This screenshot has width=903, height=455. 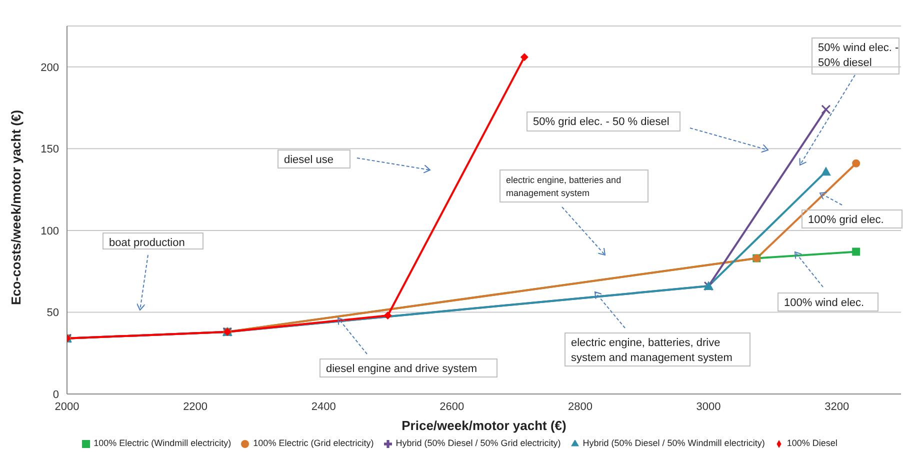 What do you see at coordinates (601, 122) in the screenshot?
I see `annotation: 50% grid elec. - 50 % diesel` at bounding box center [601, 122].